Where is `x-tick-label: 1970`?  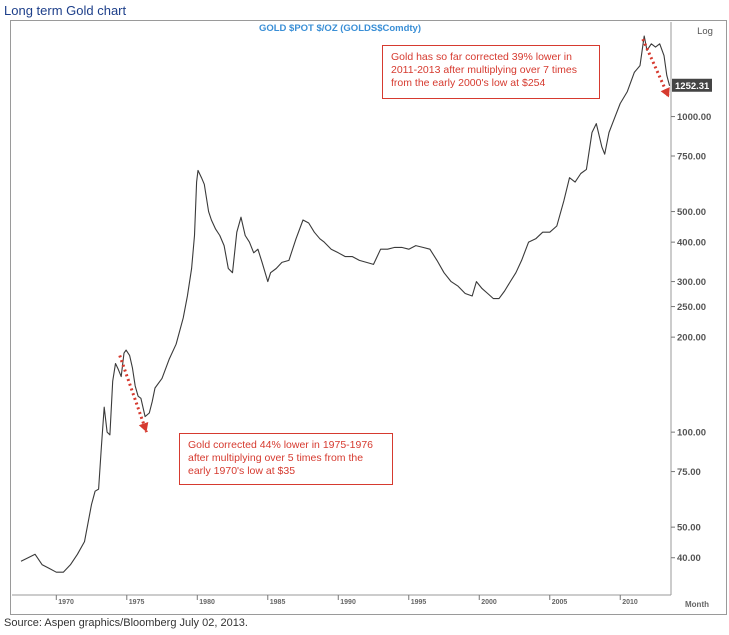
x-tick-label: 1970 is located at coordinates (66, 602).